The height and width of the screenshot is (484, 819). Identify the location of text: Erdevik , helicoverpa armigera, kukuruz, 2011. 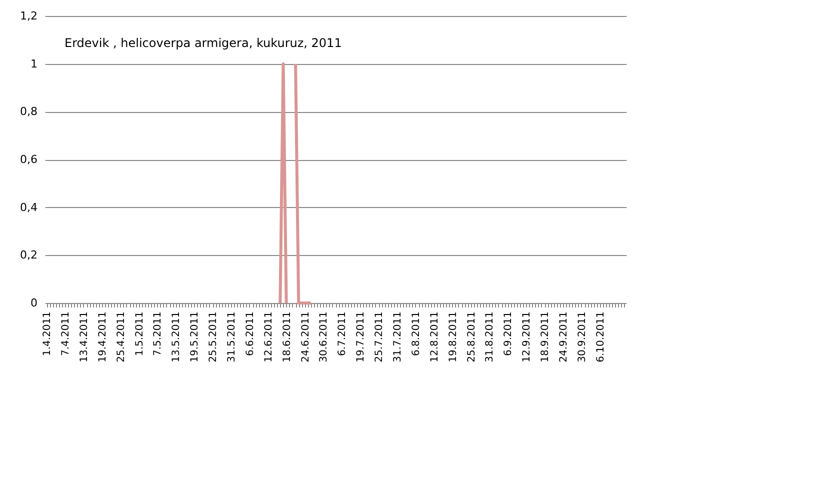
(203, 43).